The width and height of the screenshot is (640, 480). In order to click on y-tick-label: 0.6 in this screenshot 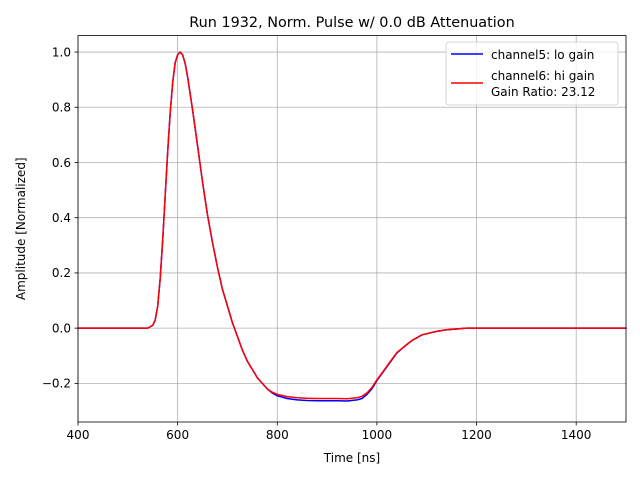, I will do `click(61, 163)`.